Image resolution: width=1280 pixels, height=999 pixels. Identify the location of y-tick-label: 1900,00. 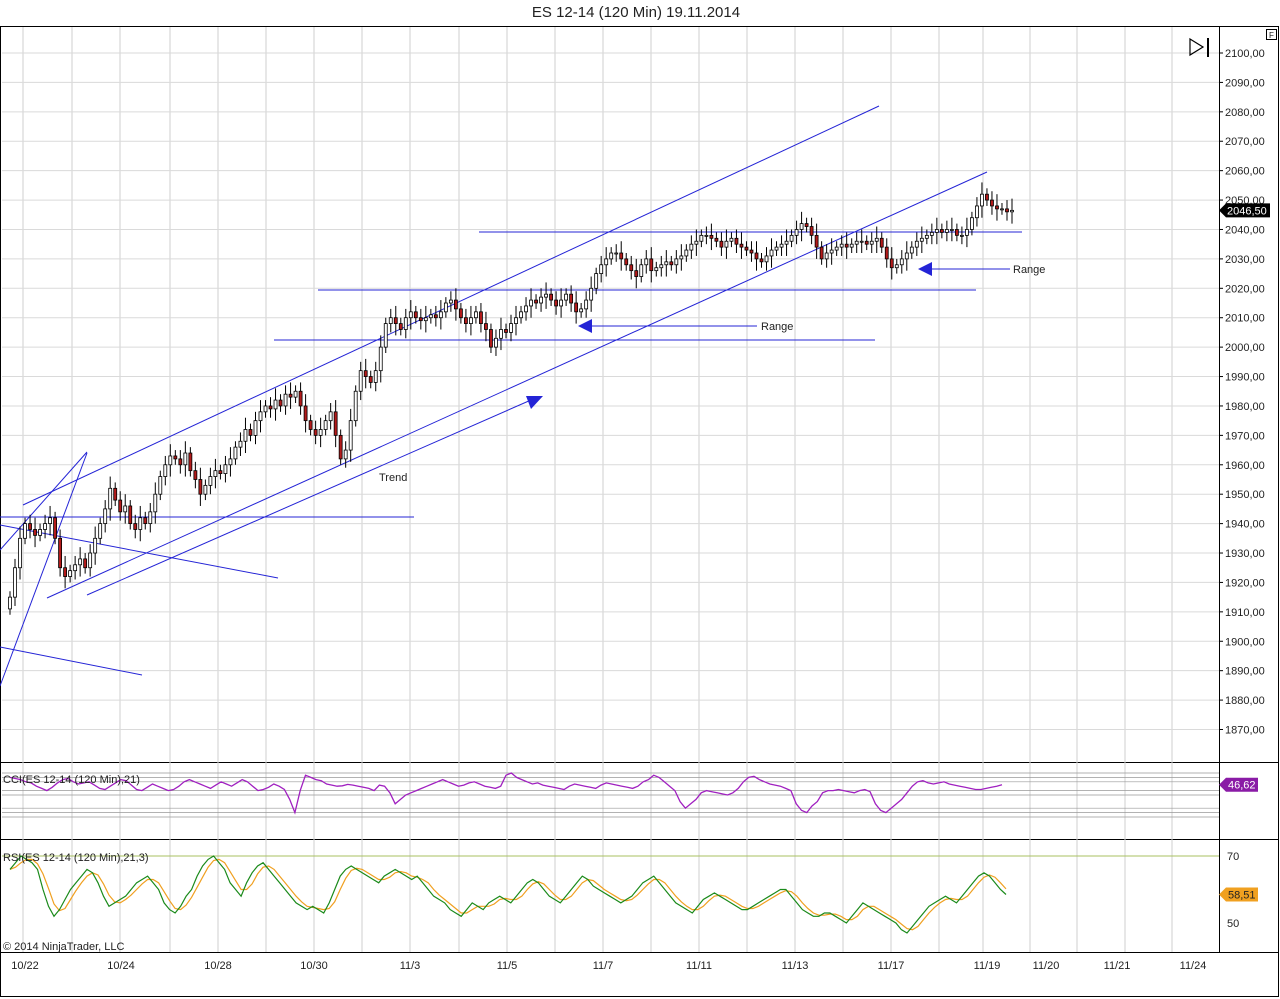
(1245, 642).